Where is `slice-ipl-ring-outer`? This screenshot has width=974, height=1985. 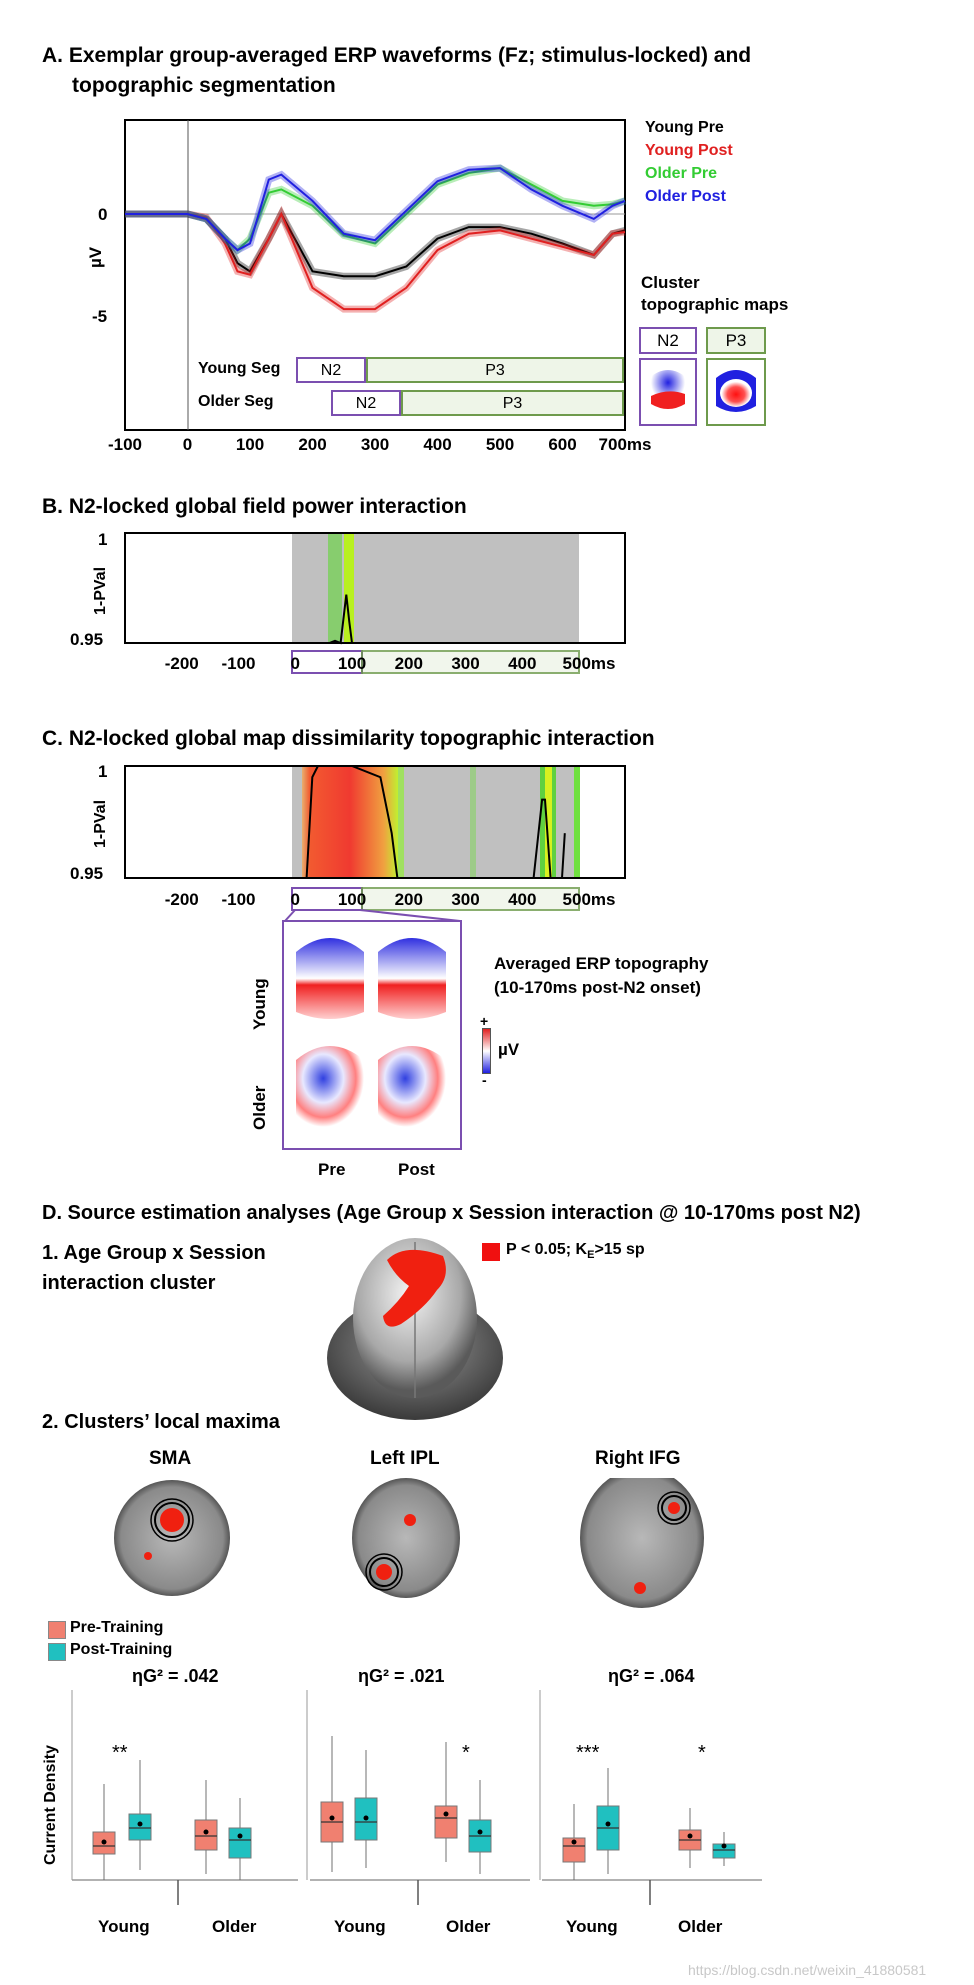
slice-ipl-ring-outer is located at coordinates (384, 1572).